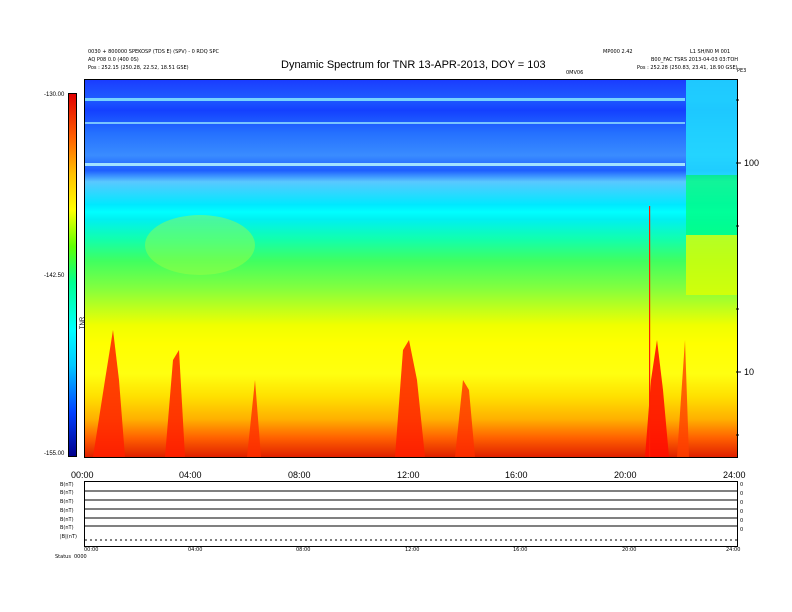 The image size is (792, 612). Describe the element at coordinates (575, 73) in the screenshot. I see `header-sub-small: 0MV06` at that location.